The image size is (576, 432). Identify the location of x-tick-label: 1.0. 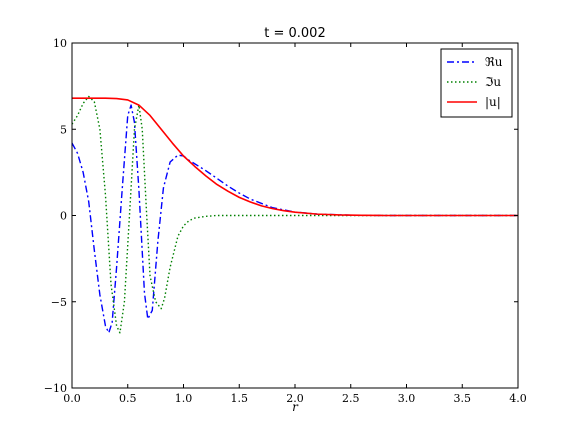
(184, 398).